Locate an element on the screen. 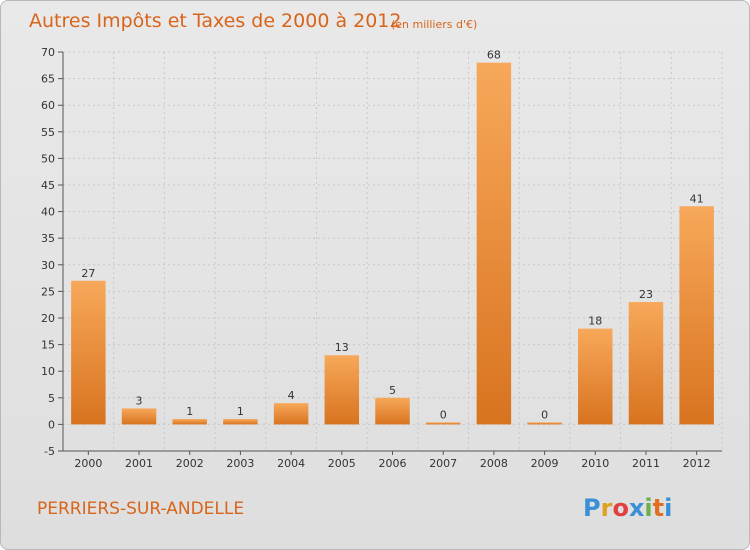  value-label-2006: 5 is located at coordinates (392, 390).